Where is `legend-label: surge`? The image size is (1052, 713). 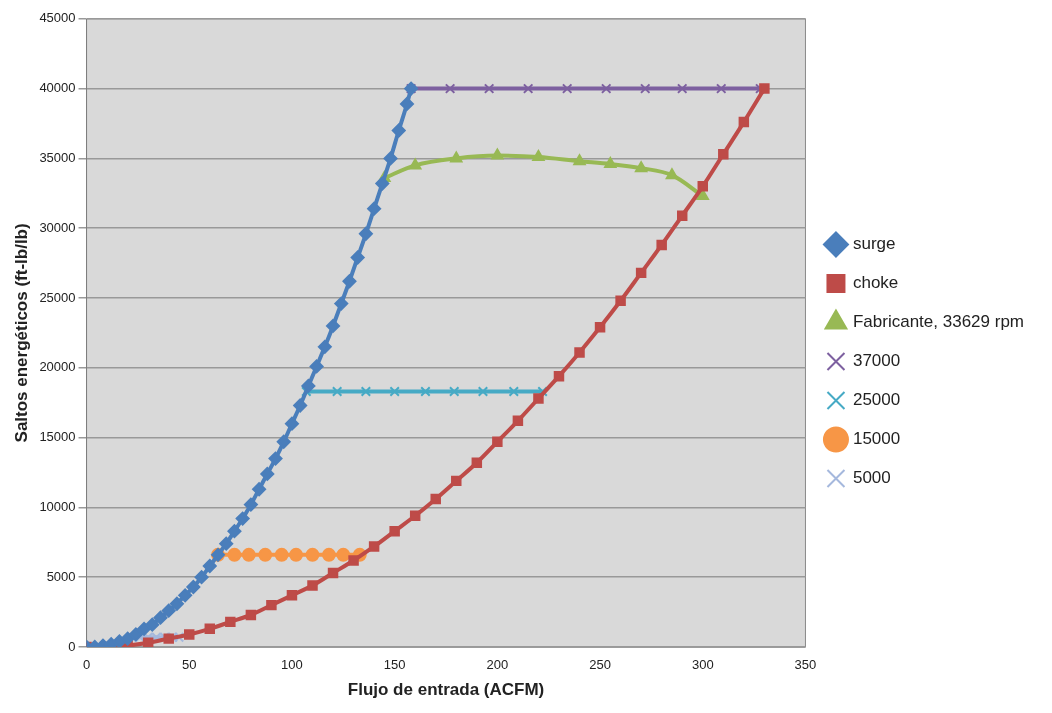 legend-label: surge is located at coordinates (874, 244).